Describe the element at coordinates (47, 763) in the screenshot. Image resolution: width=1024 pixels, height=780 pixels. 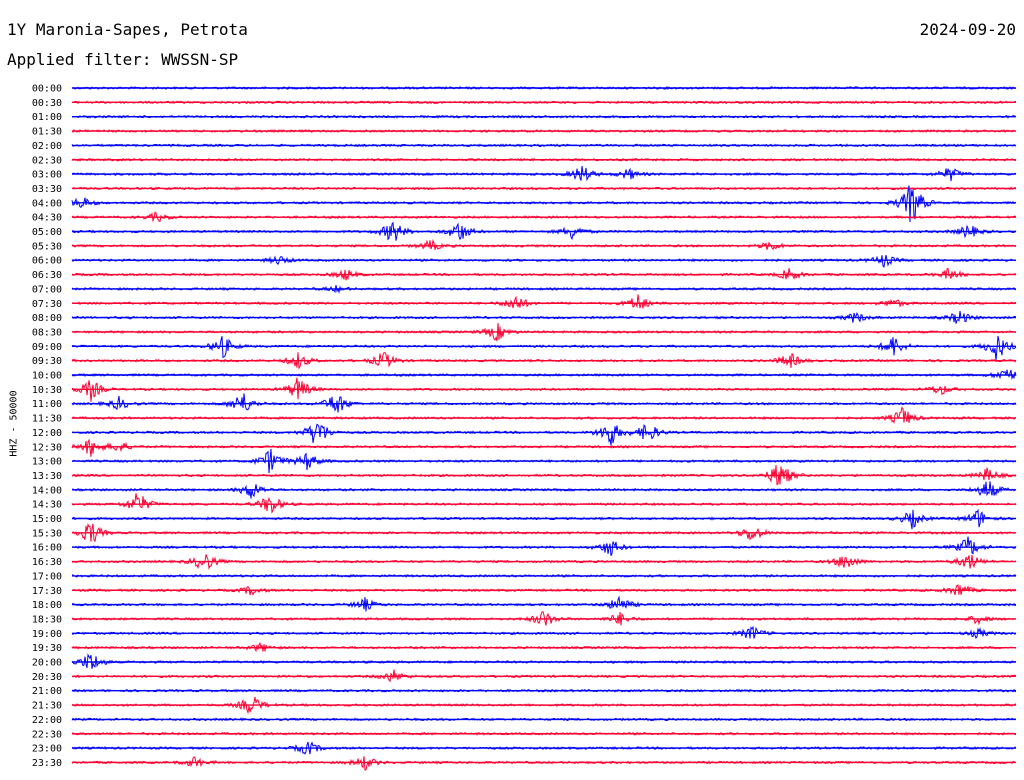
I see `hour-tick-label: 23:30` at that location.